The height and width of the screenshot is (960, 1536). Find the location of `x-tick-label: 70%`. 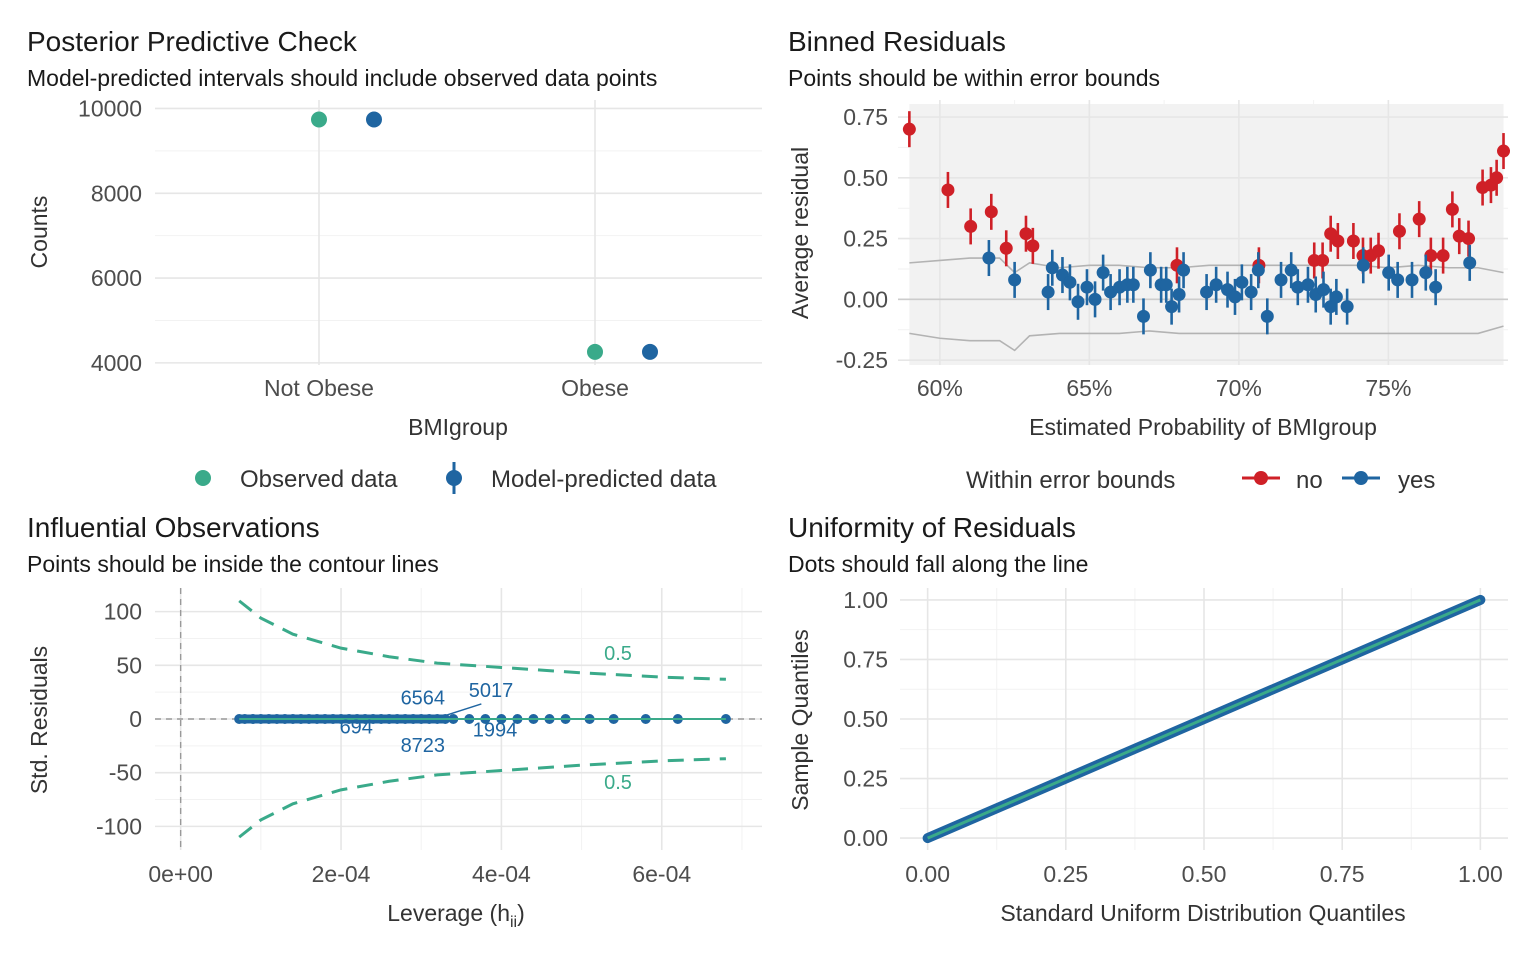

x-tick-label: 70% is located at coordinates (1239, 388).